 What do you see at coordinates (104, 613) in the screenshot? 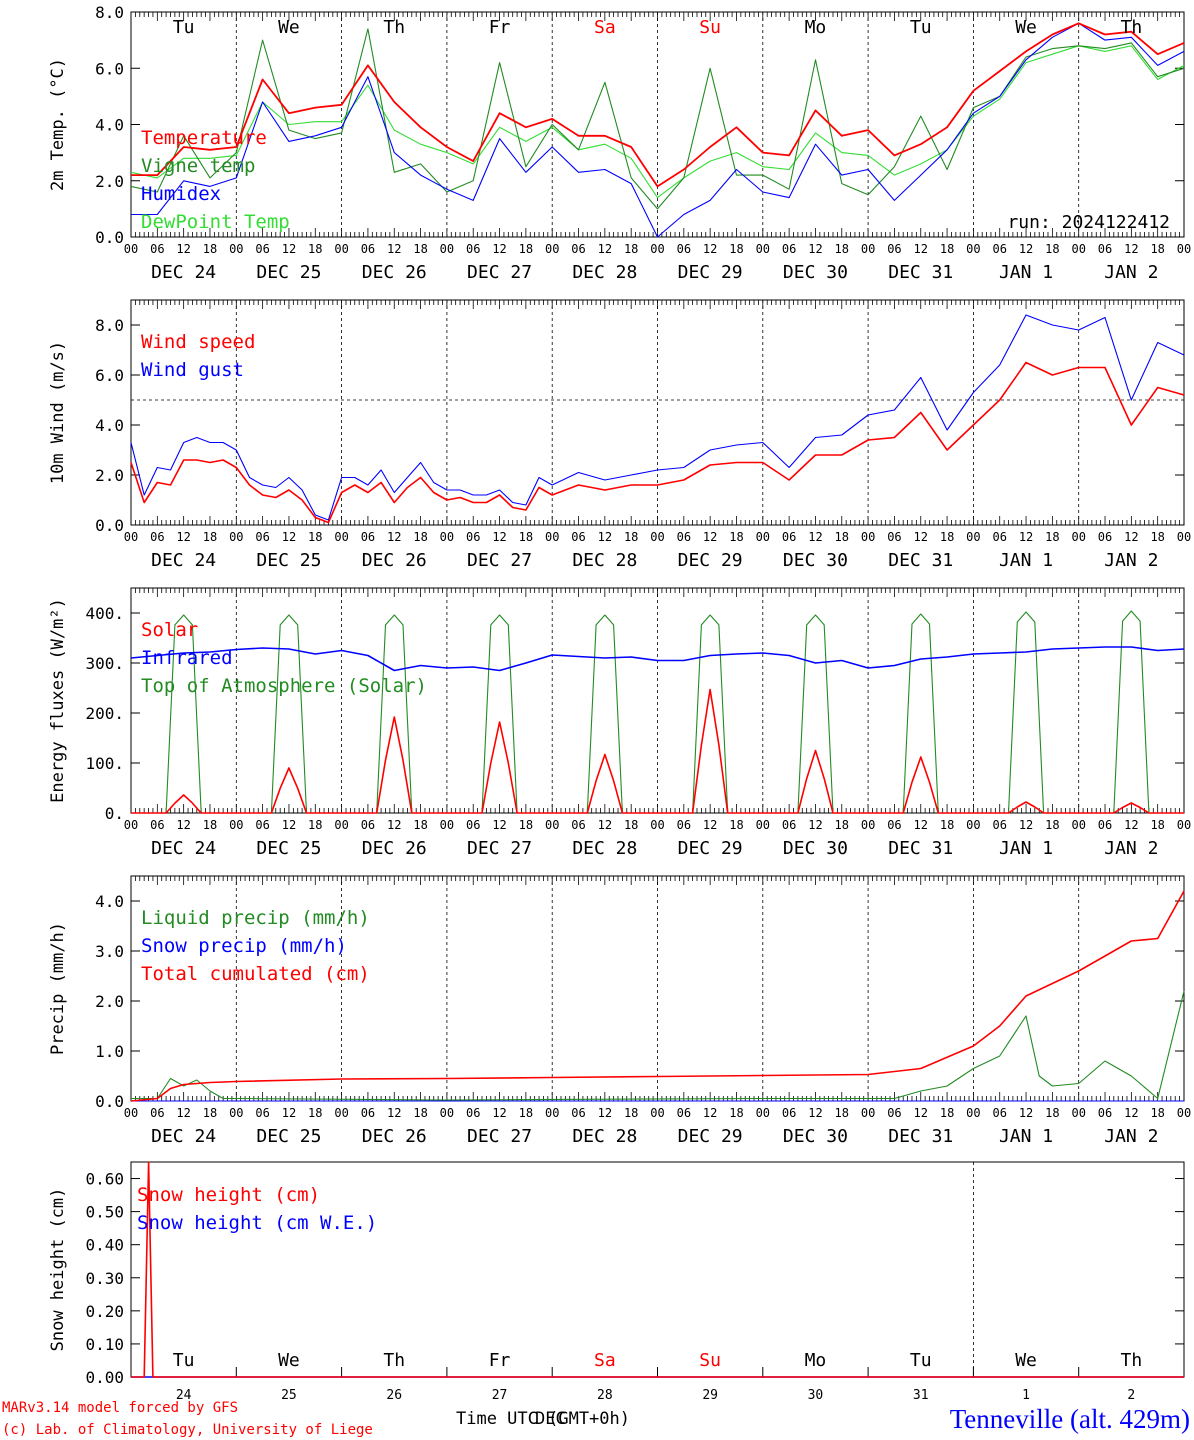
I see `y-tick-label: 400.` at bounding box center [104, 613].